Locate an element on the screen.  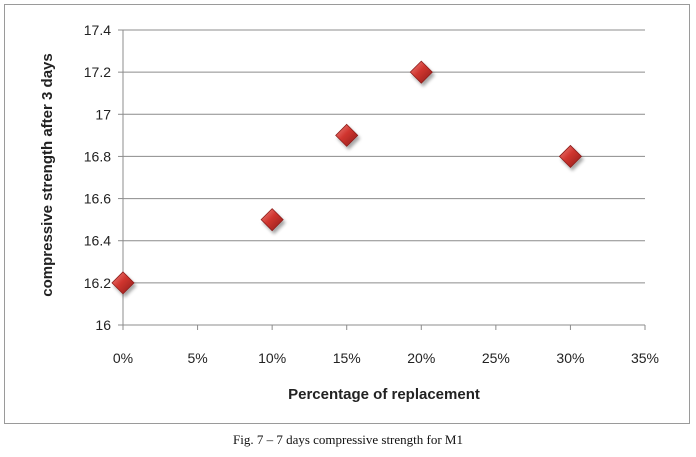
y-tick-label: 16.2 is located at coordinates (97, 283).